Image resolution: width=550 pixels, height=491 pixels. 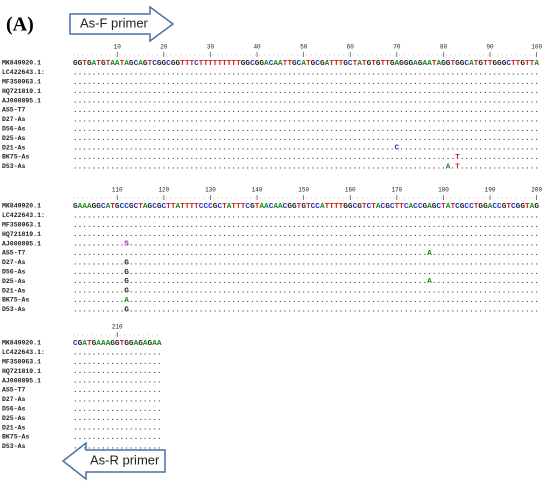 What do you see at coordinates (396, 190) in the screenshot?
I see `ruler-number: 170` at bounding box center [396, 190].